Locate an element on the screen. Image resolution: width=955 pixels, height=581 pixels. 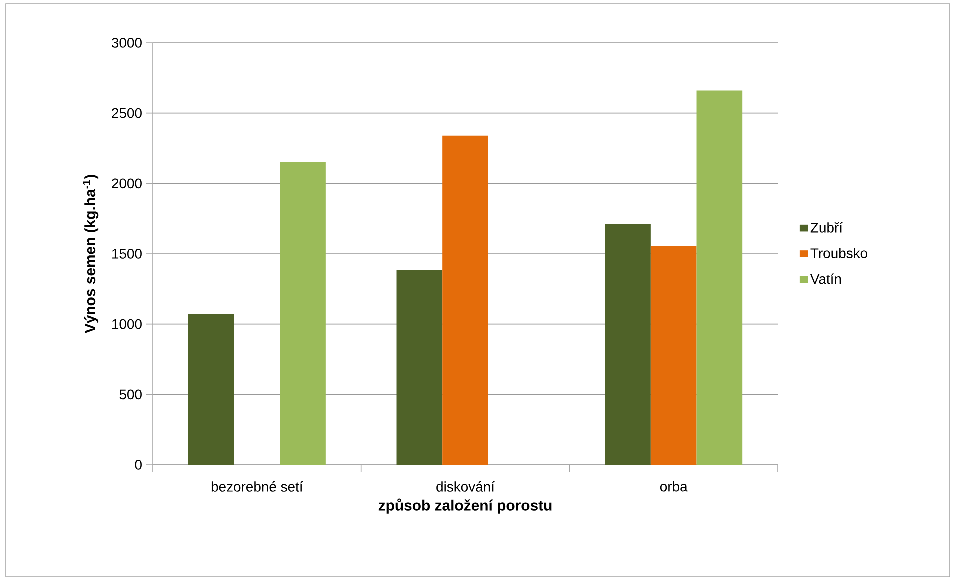
y-tick-label: 500 is located at coordinates (131, 395).